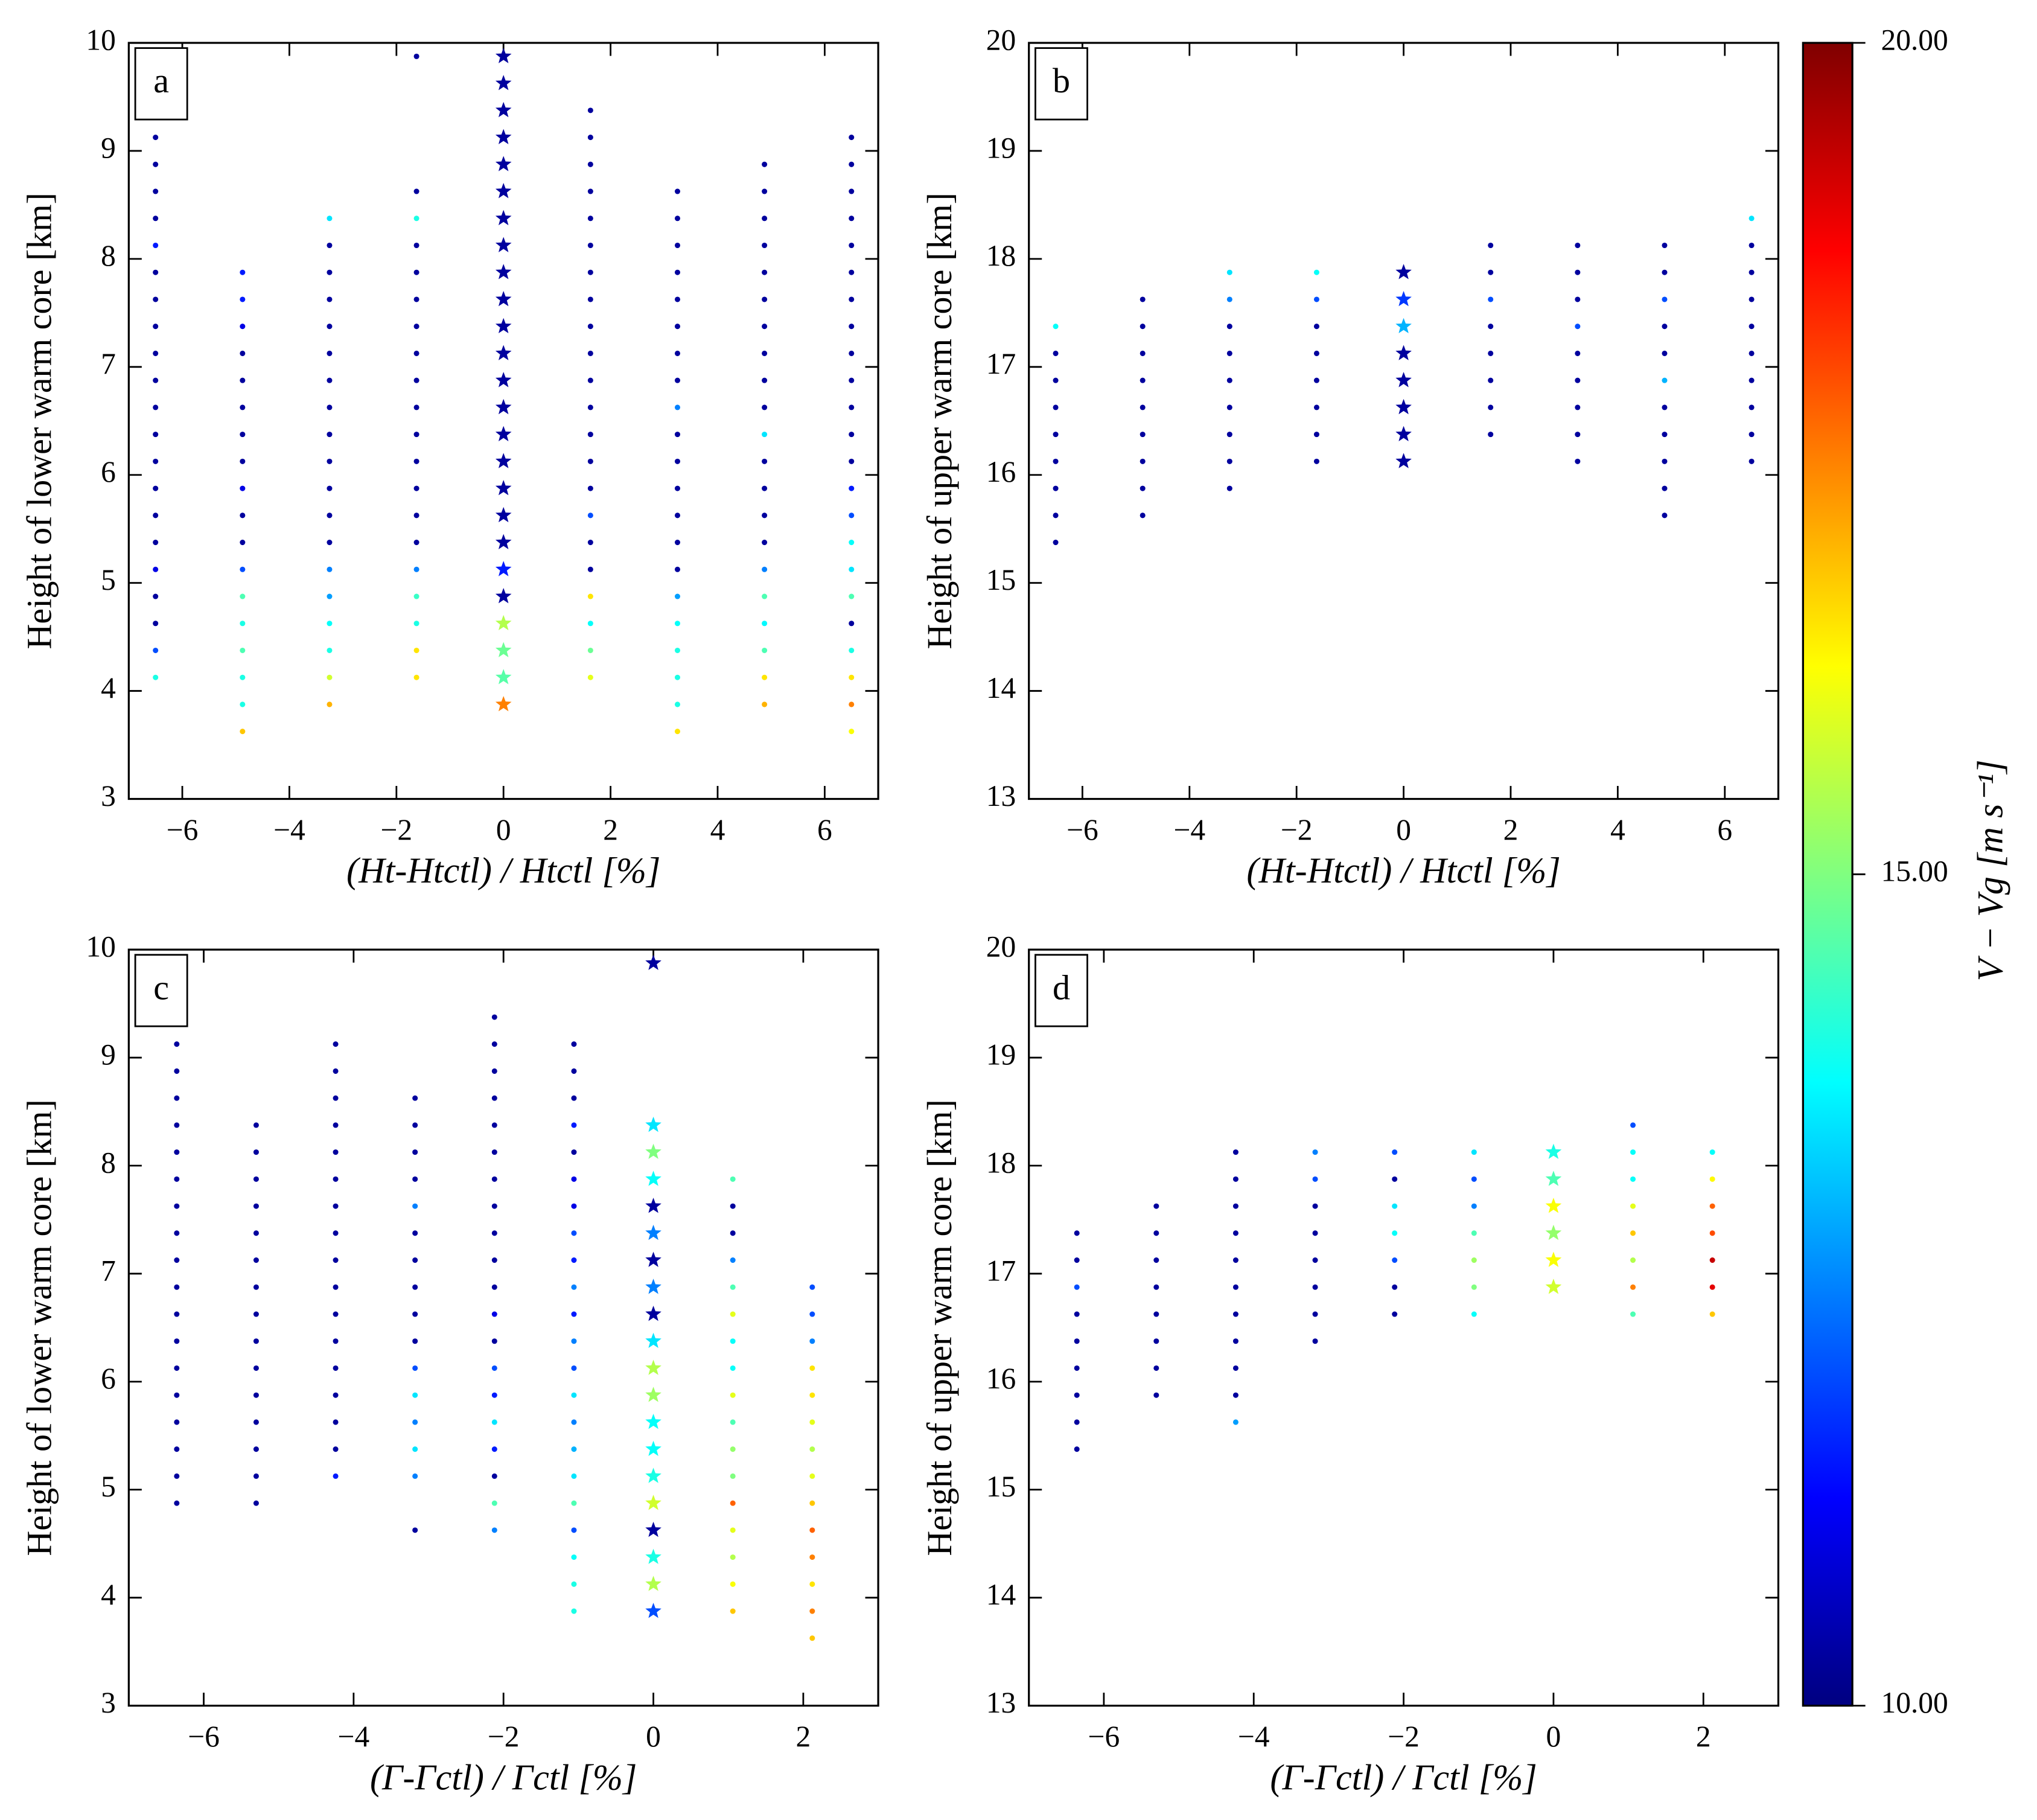  What do you see at coordinates (1403, 1777) in the screenshot?
I see `x-axis-label: (Γ-Γctl) / Γctl [%]` at bounding box center [1403, 1777].